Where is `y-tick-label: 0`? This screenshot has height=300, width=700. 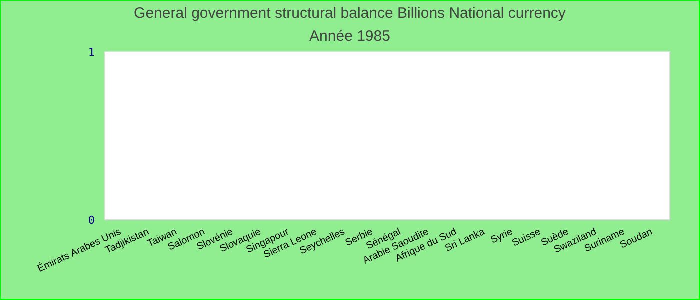
y-tick-label: 0 is located at coordinates (91, 220).